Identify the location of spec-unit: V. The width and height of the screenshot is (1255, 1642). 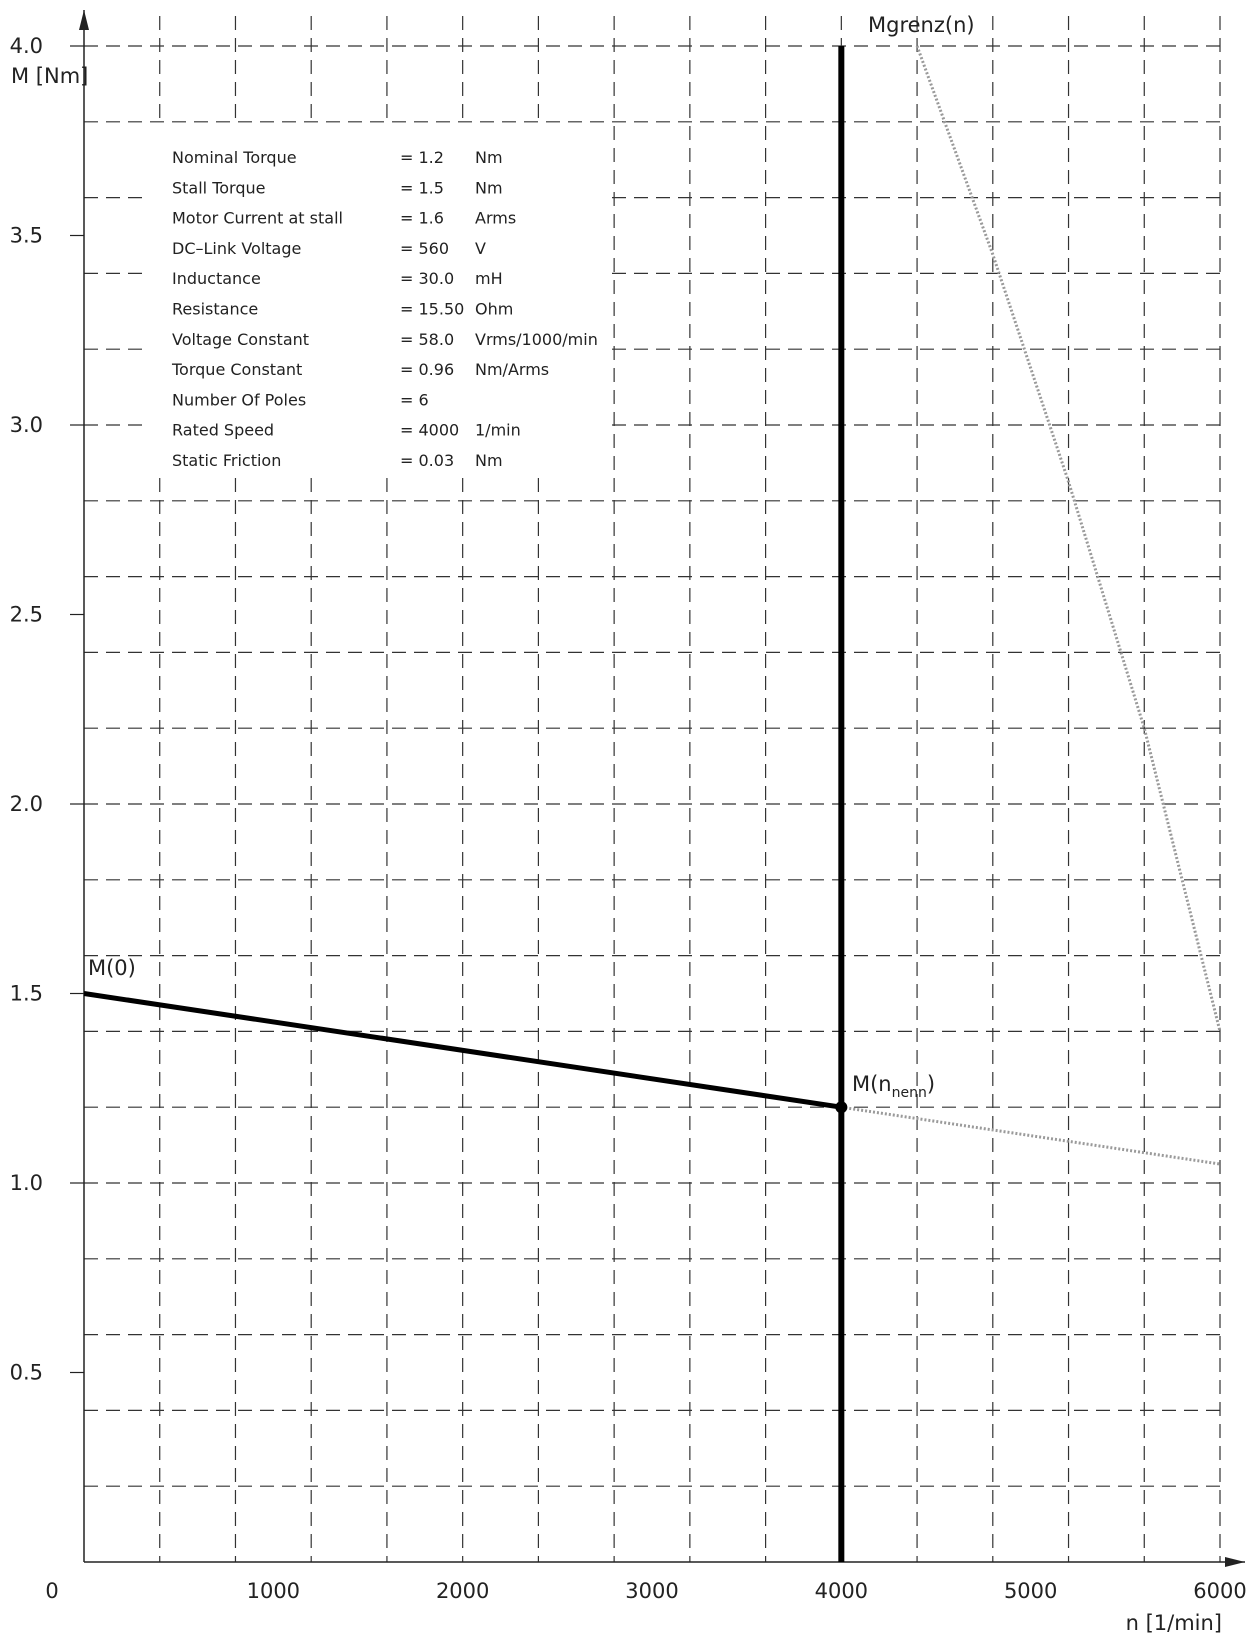
(480, 248).